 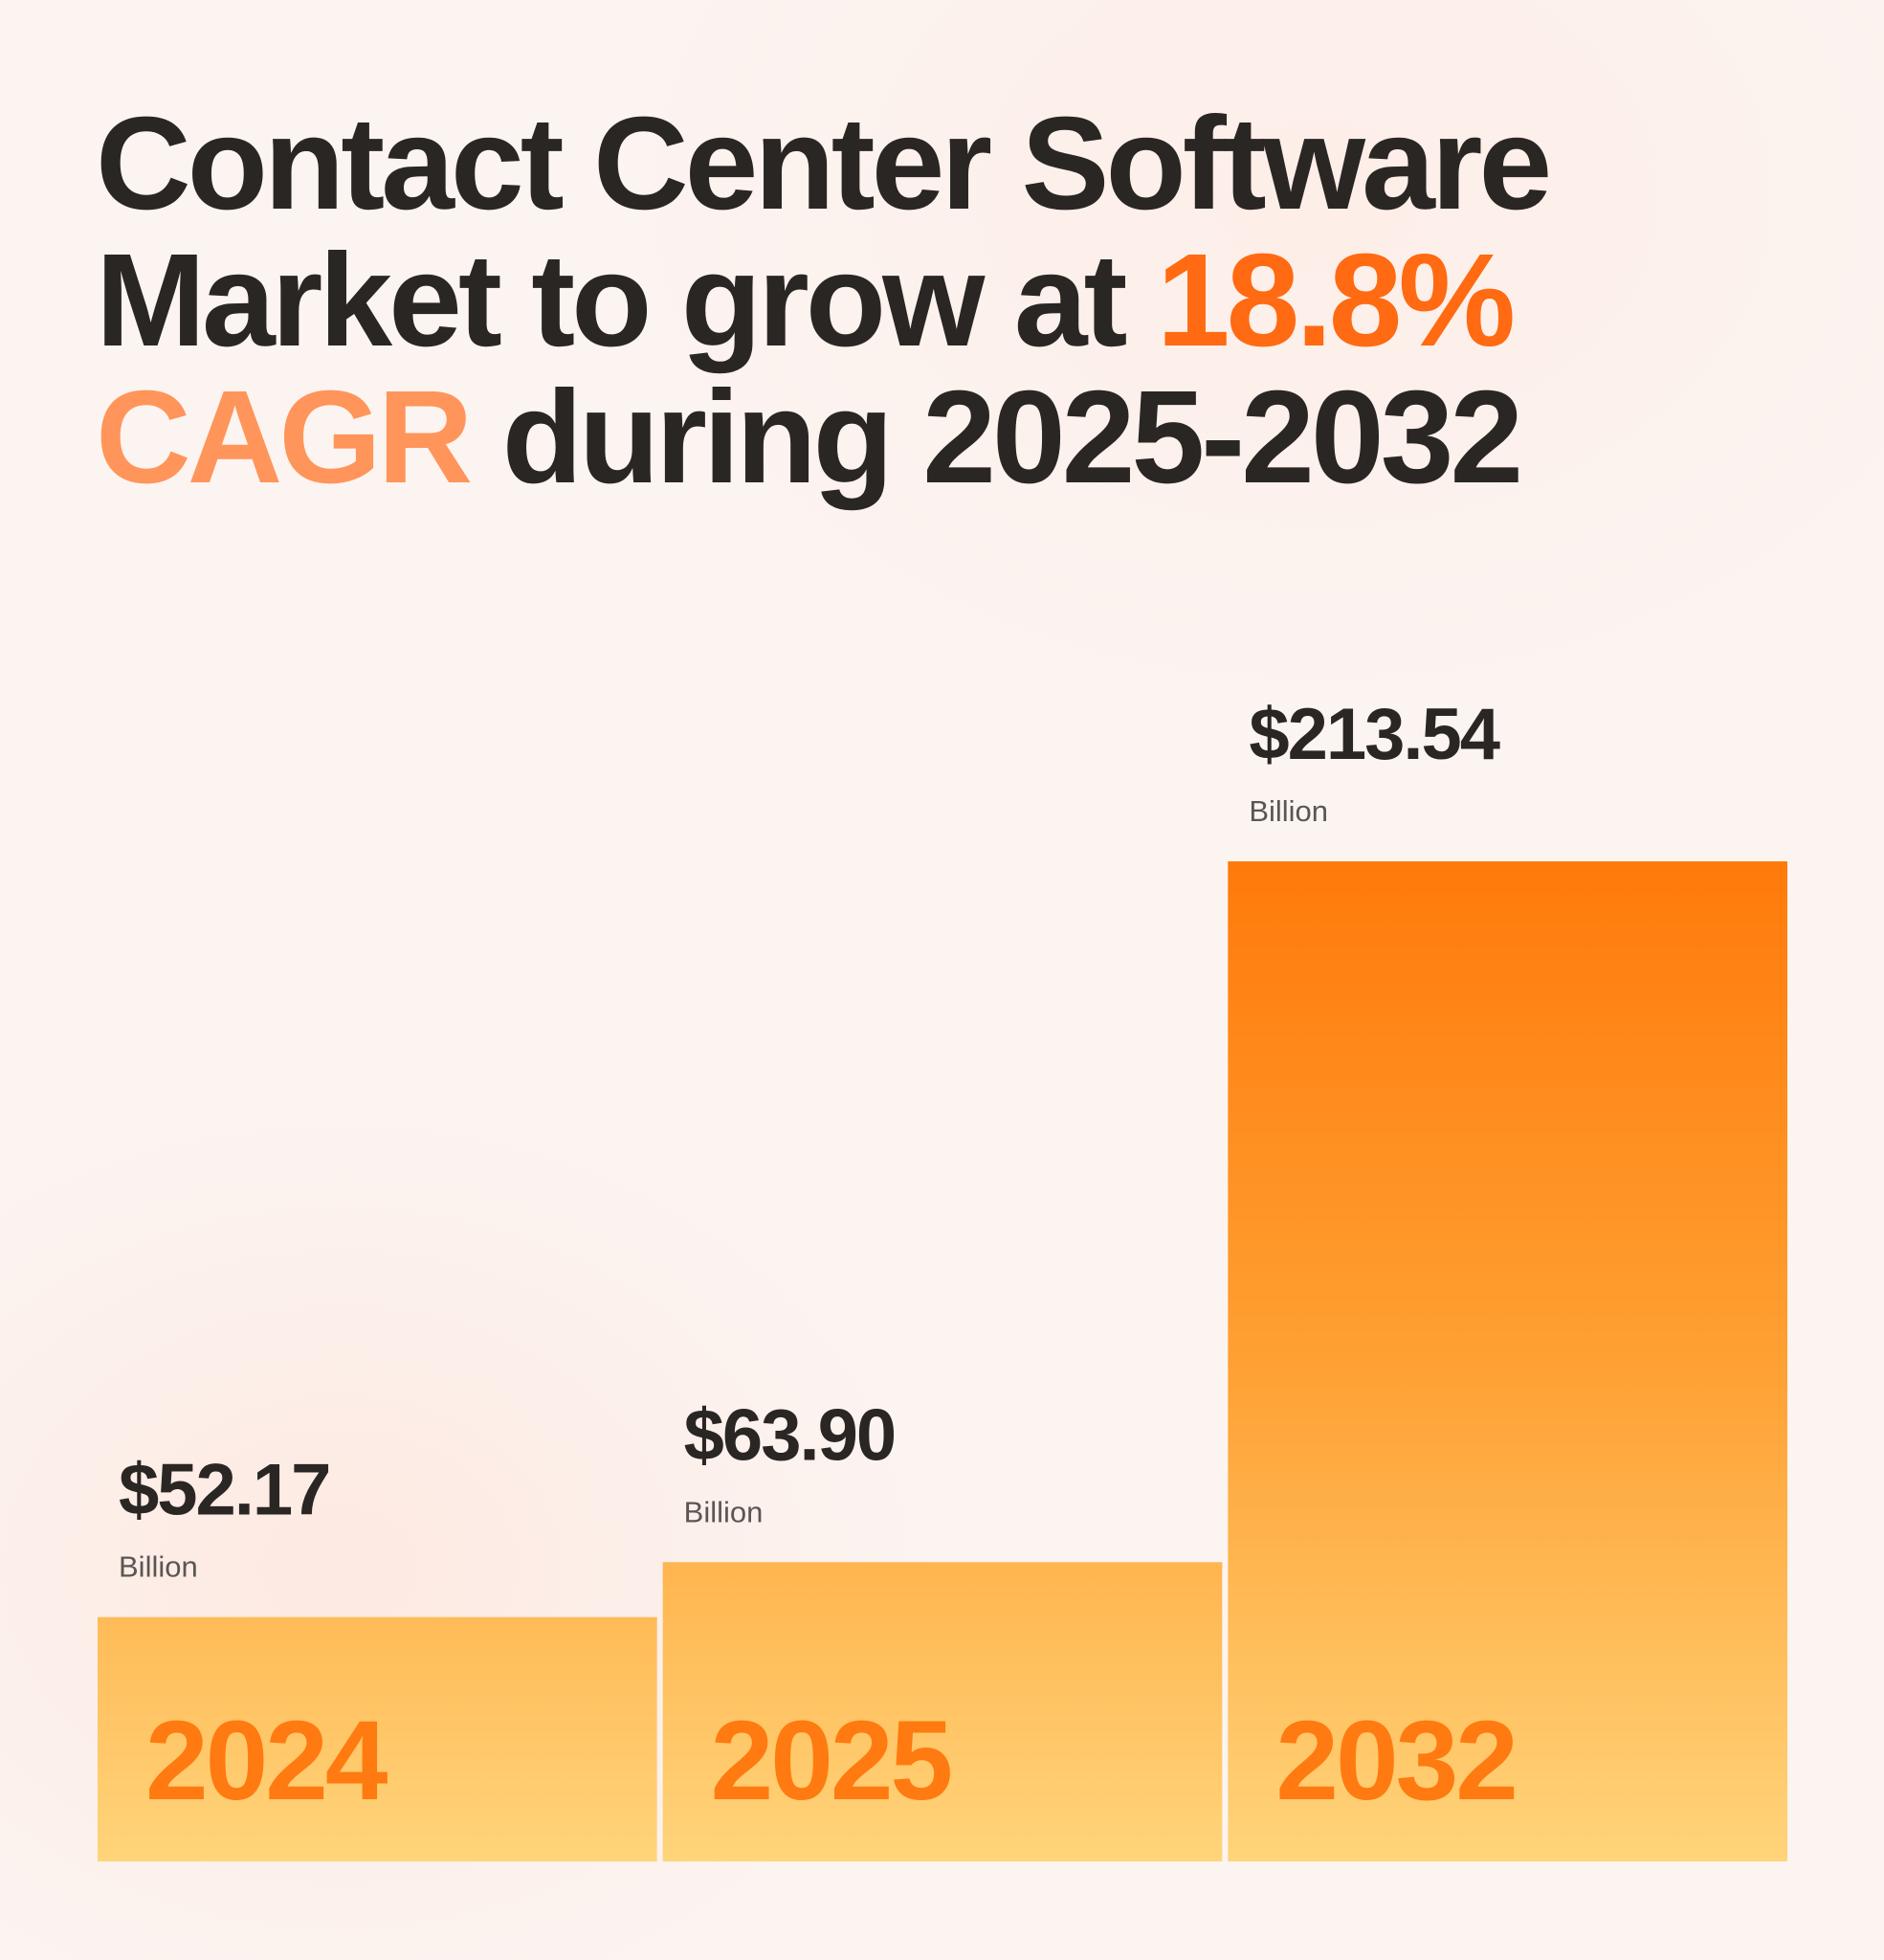 What do you see at coordinates (724, 1512) in the screenshot?
I see `unit-label-2025: Billion` at bounding box center [724, 1512].